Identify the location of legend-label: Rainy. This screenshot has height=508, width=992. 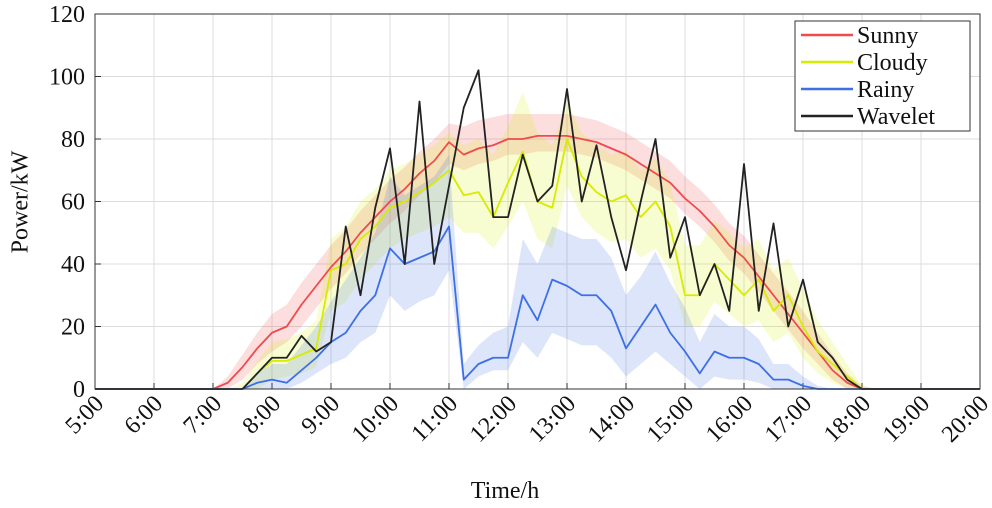
(885, 90).